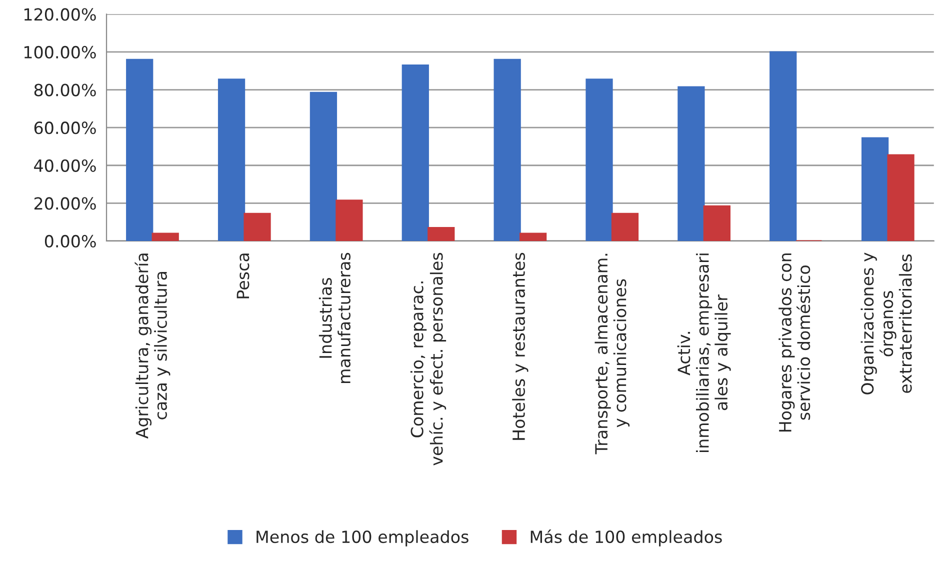 The height and width of the screenshot is (567, 951). Describe the element at coordinates (60, 14) in the screenshot. I see `y-tick-label: 120.00%` at that location.